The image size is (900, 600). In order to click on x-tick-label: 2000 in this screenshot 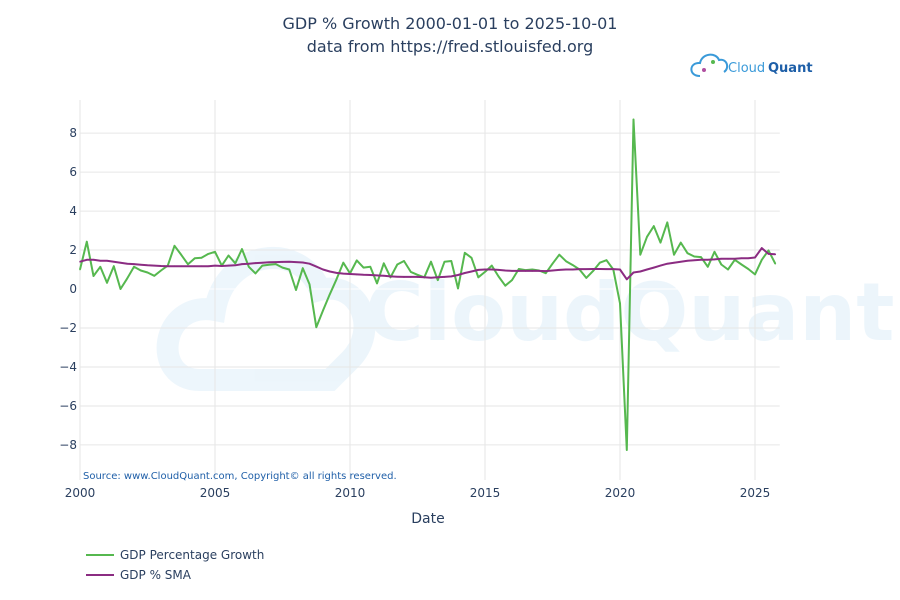, I will do `click(80, 493)`.